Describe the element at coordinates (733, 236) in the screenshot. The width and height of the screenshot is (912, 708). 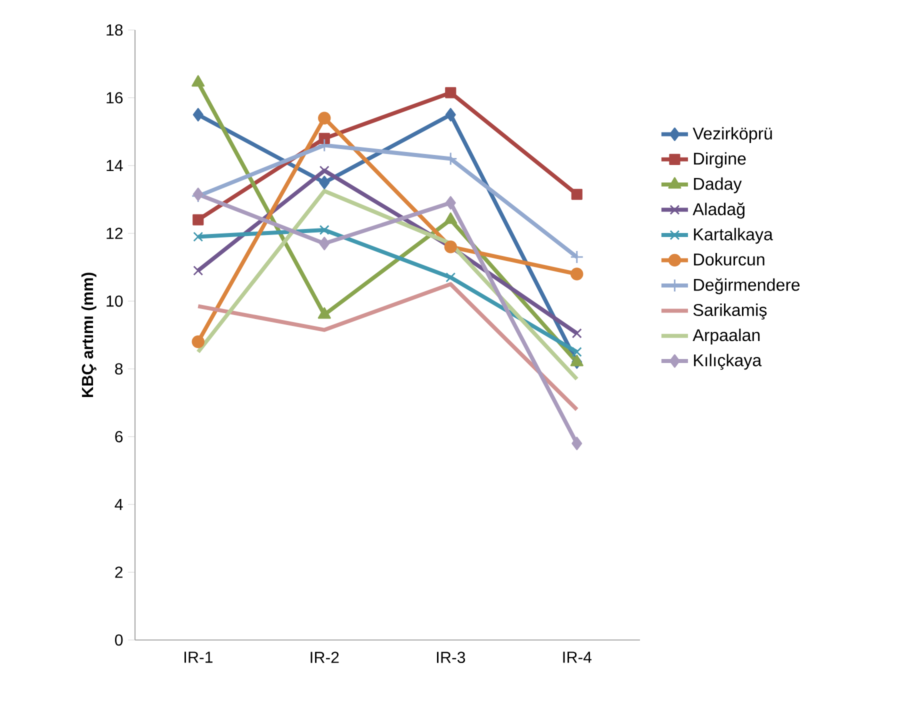
I see `legend-label: Kartalkaya` at that location.